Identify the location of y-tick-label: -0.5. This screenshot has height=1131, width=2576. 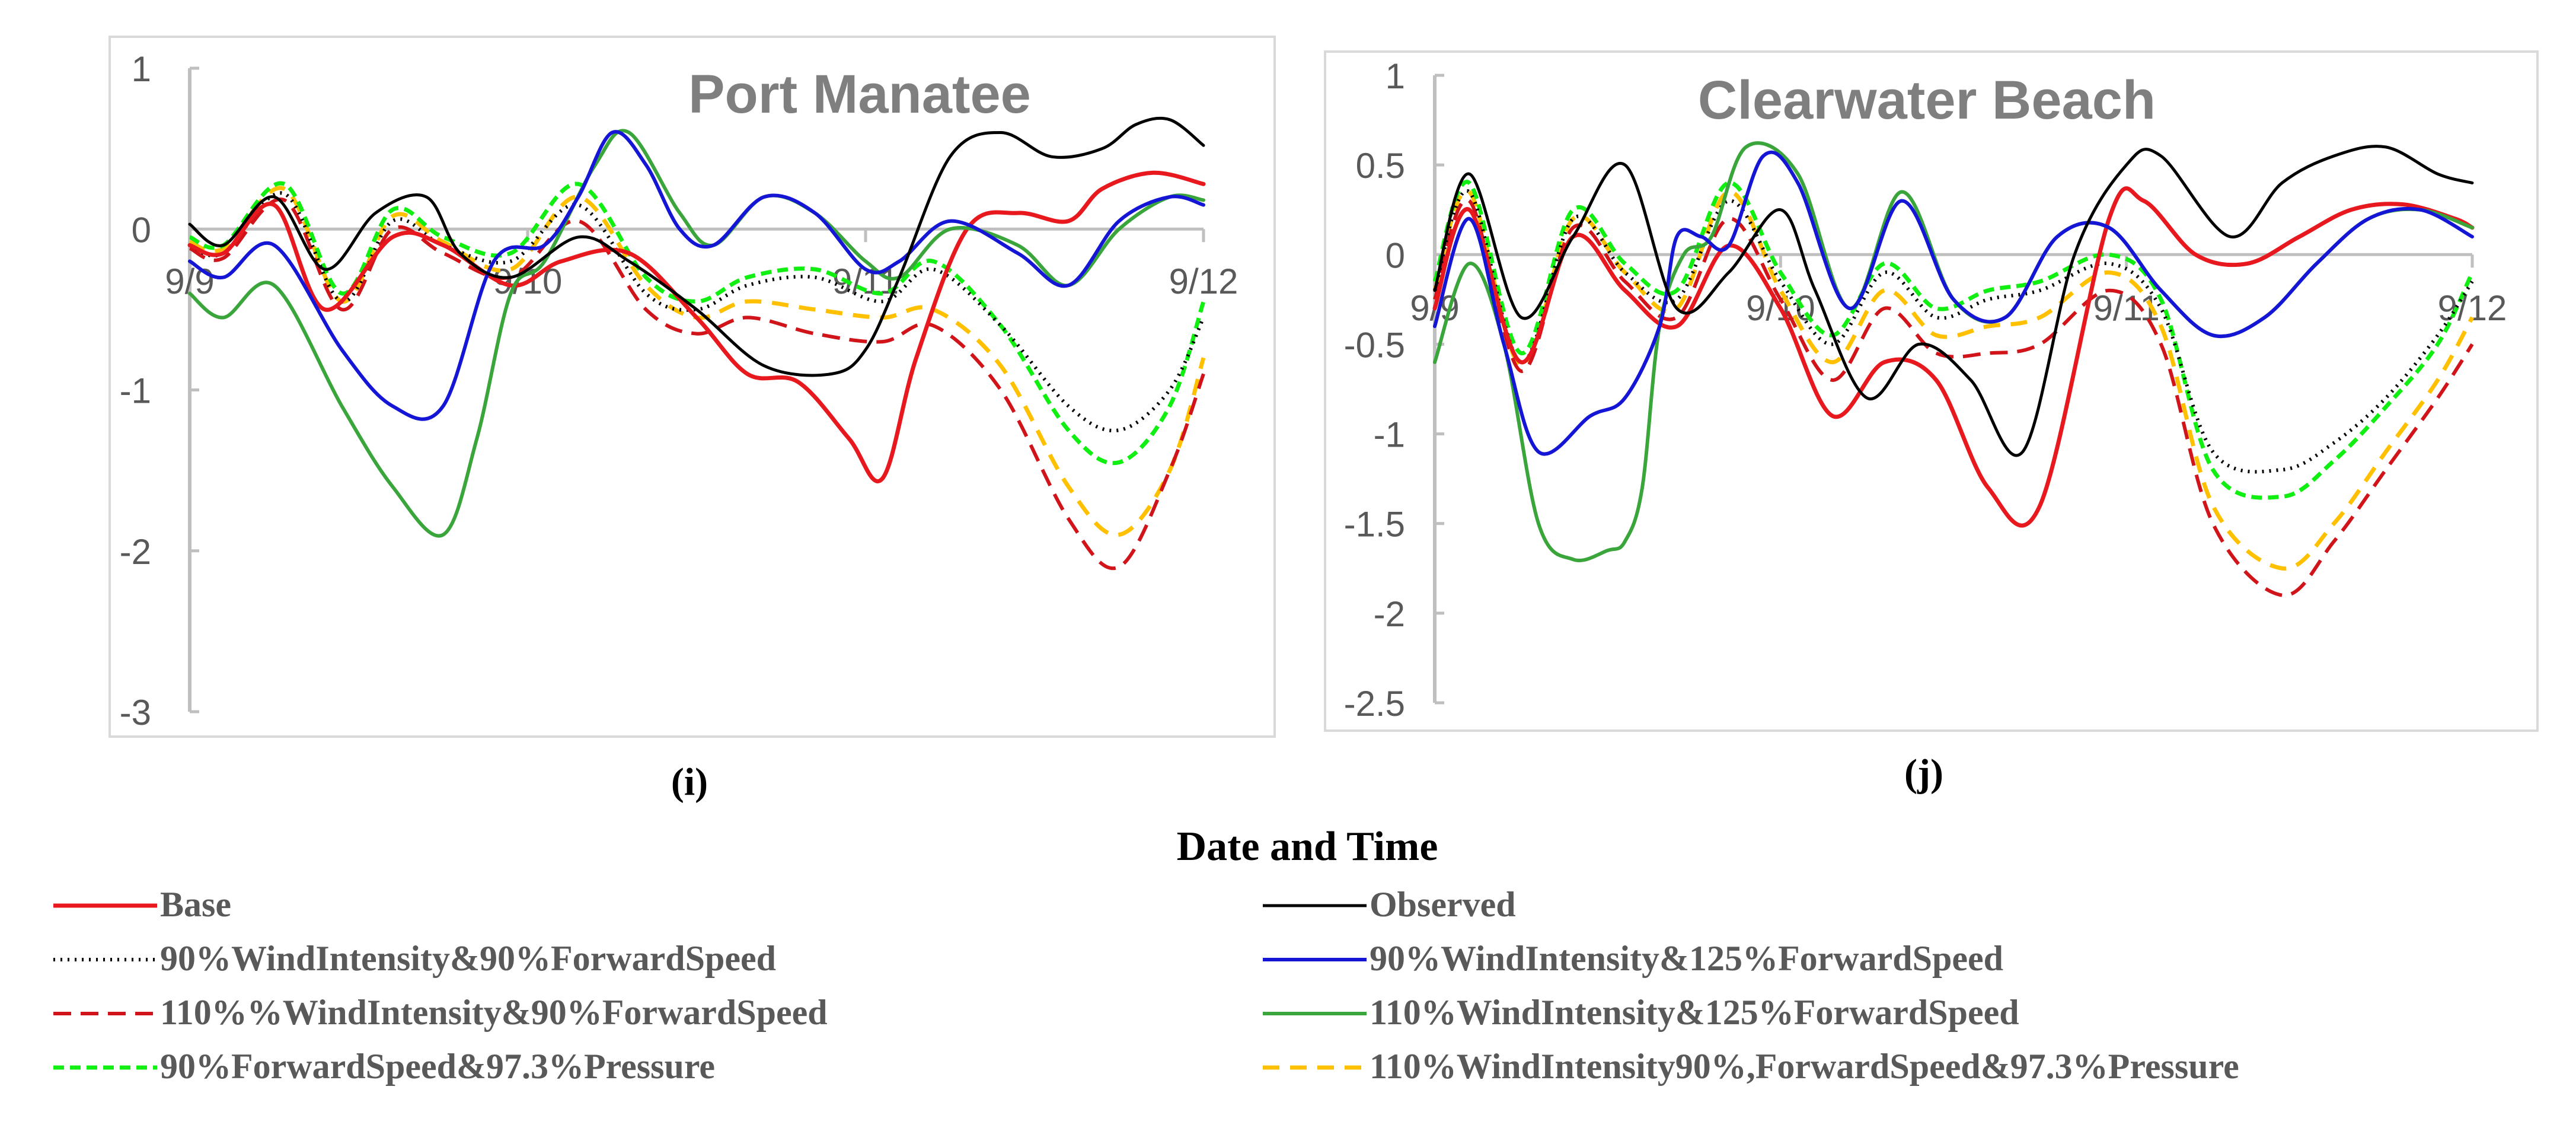
(1374, 345).